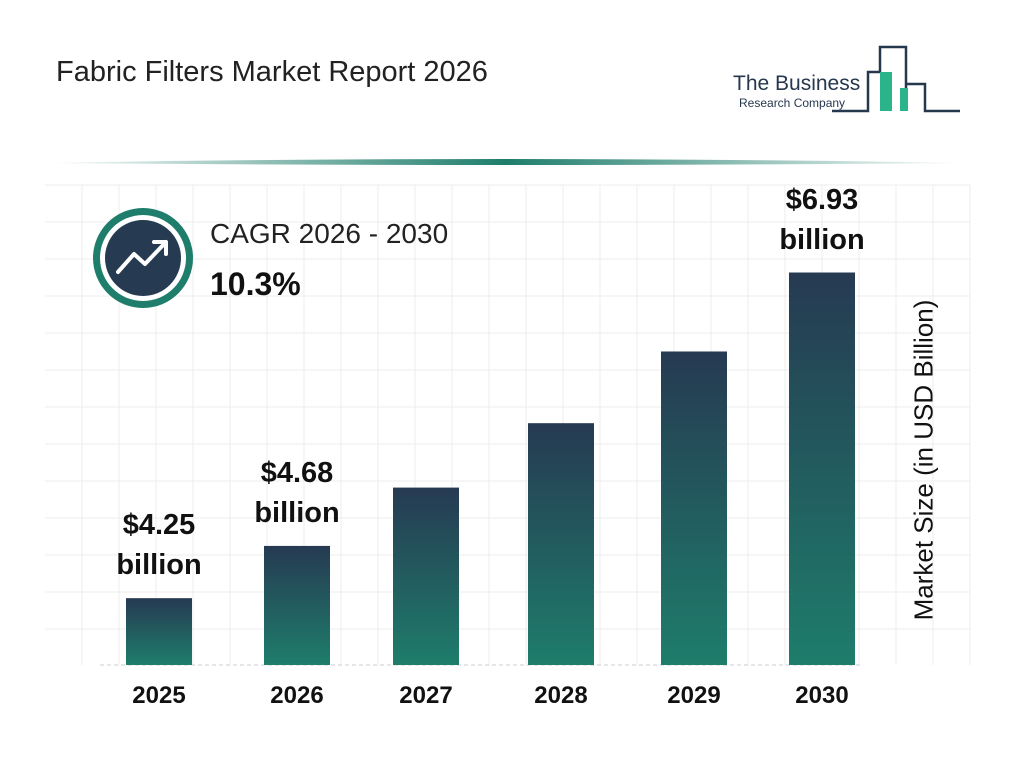  Describe the element at coordinates (272, 72) in the screenshot. I see `chart-title: Fabric Filters Market Report 2026` at that location.